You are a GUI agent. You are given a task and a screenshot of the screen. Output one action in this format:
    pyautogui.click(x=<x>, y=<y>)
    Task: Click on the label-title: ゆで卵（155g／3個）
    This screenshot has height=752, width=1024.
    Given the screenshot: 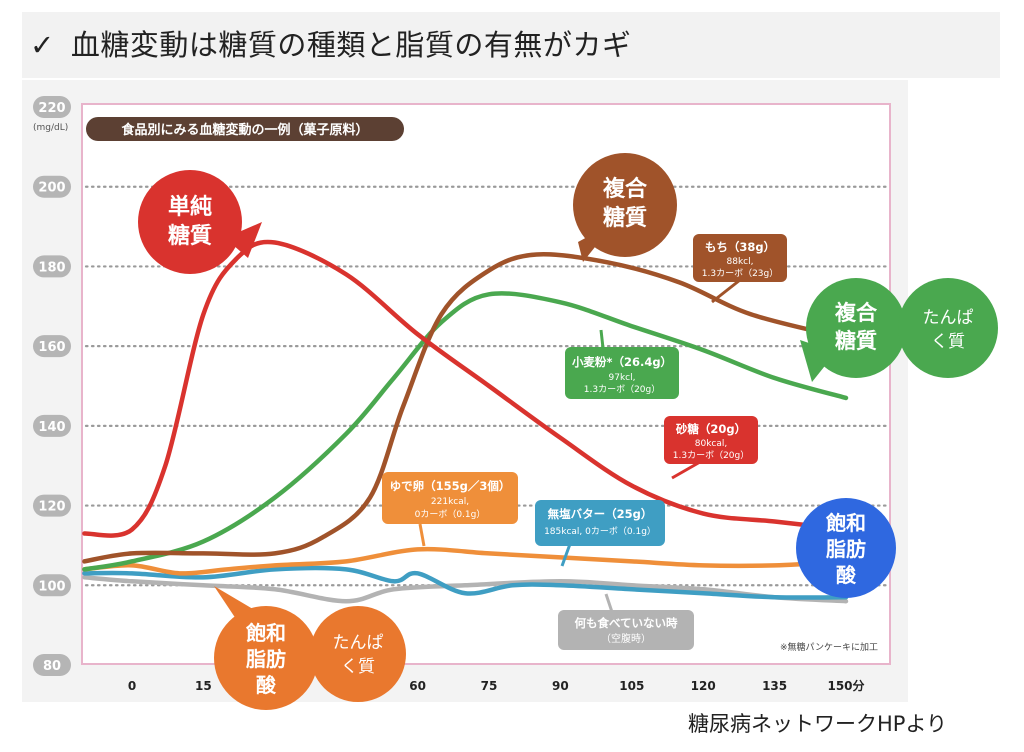 What is the action you would take?
    pyautogui.click(x=450, y=486)
    